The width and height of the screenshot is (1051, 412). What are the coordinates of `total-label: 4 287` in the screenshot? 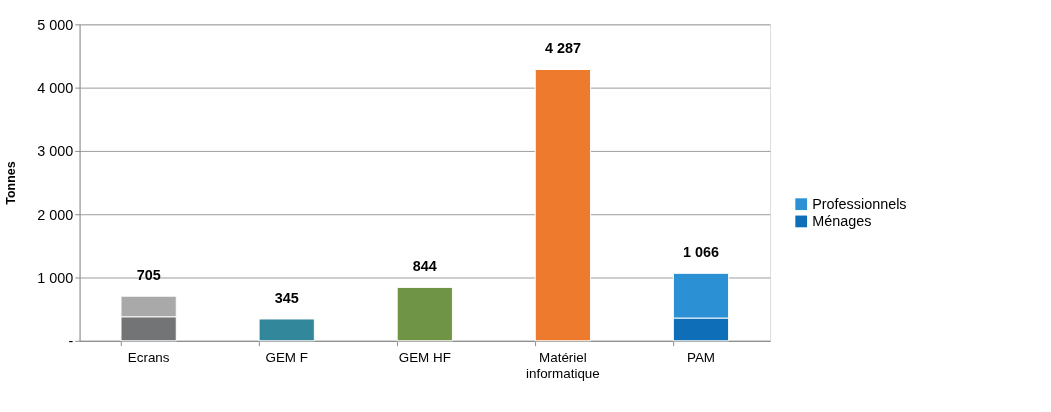 It's located at (562, 48).